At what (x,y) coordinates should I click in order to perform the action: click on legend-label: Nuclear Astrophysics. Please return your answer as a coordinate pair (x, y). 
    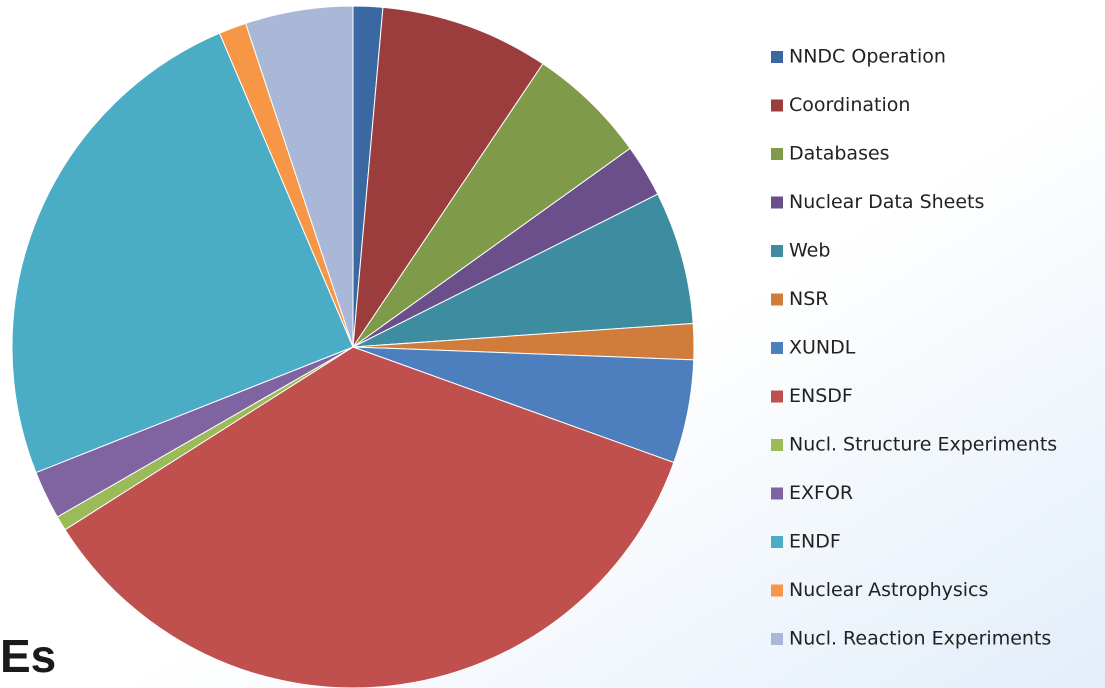
    Looking at the image, I should click on (888, 590).